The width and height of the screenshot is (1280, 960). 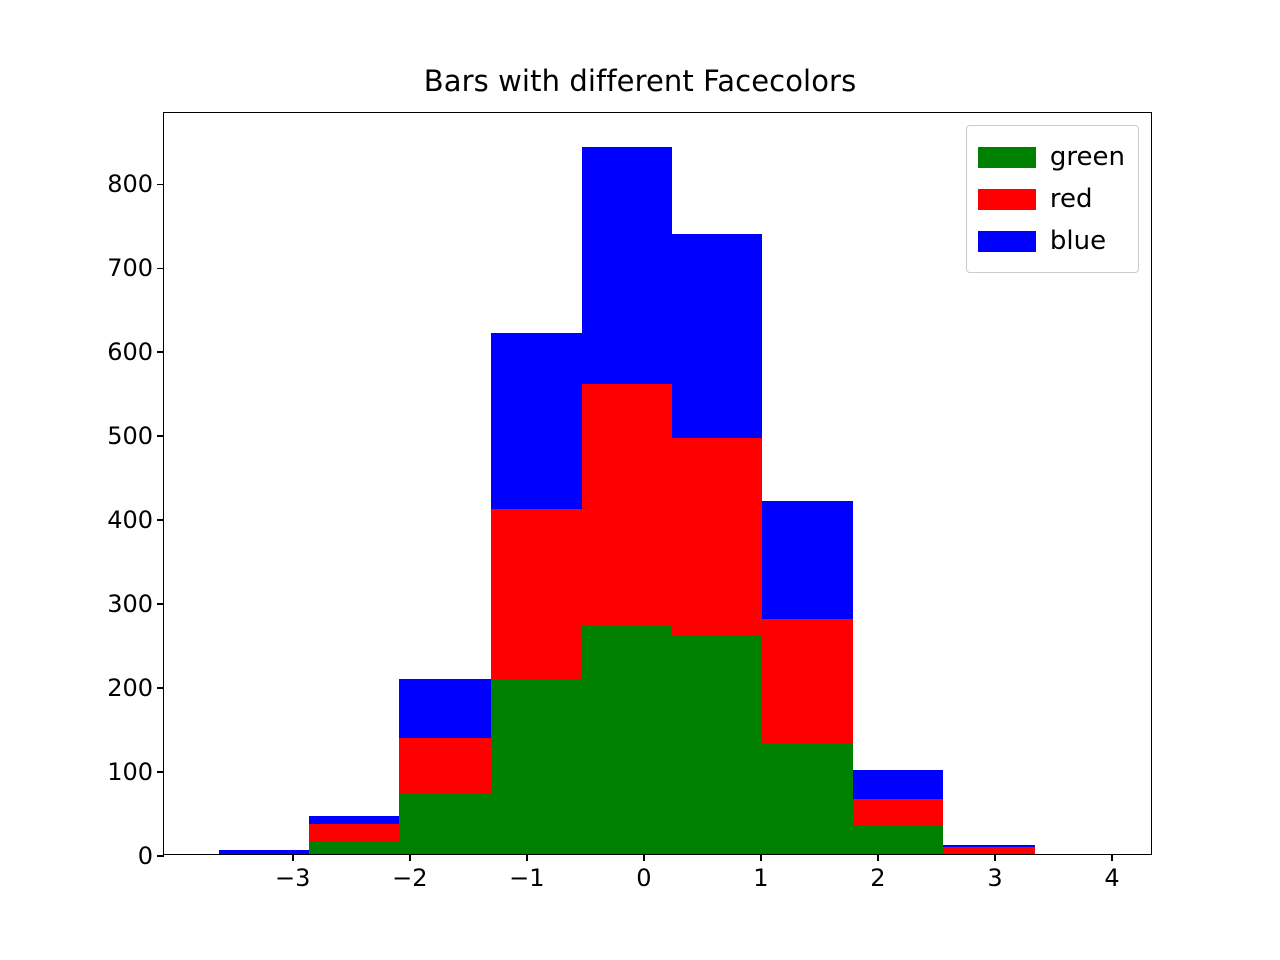 I want to click on x-tick-label: 3, so click(x=995, y=878).